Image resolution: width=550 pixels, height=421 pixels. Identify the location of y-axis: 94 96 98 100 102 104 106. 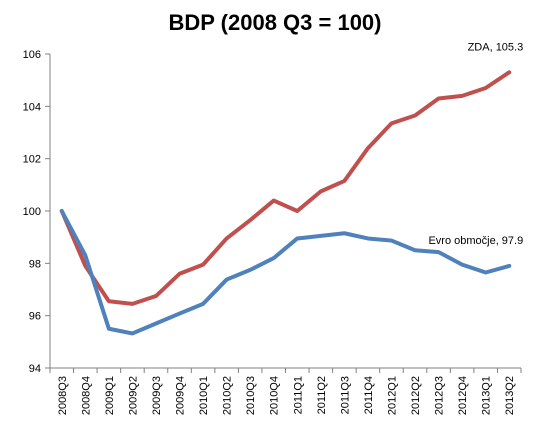
(37, 212).